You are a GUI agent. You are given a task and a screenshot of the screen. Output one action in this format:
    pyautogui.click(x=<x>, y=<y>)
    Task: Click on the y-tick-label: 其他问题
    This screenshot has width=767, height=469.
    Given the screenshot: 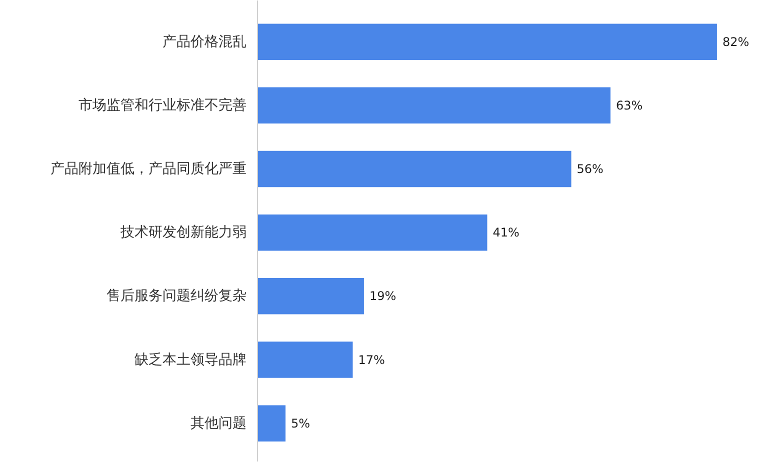 What is the action you would take?
    pyautogui.click(x=218, y=423)
    